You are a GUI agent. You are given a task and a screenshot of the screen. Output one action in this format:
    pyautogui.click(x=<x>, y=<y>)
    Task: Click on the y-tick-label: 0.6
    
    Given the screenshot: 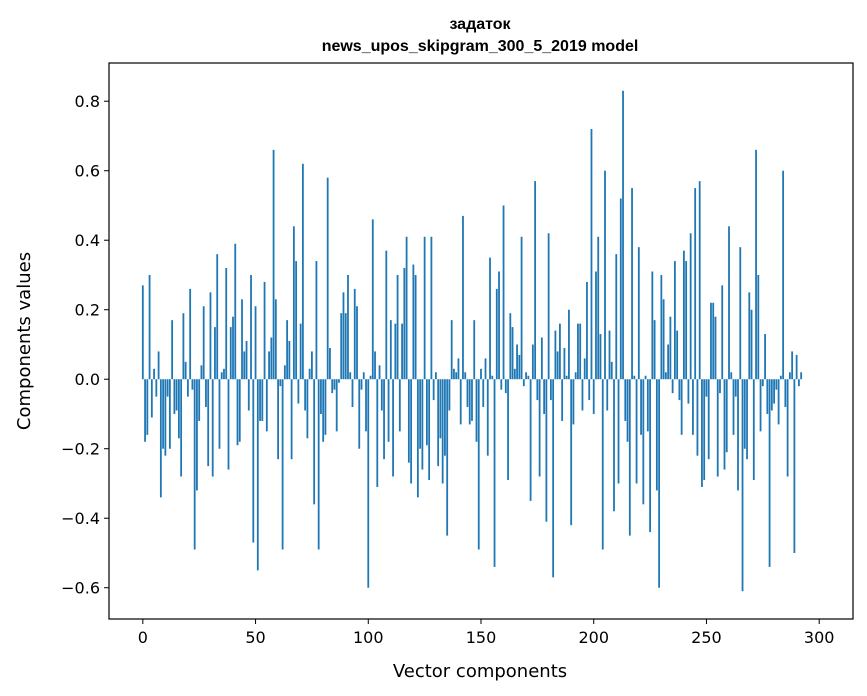 What is the action you would take?
    pyautogui.click(x=87, y=171)
    